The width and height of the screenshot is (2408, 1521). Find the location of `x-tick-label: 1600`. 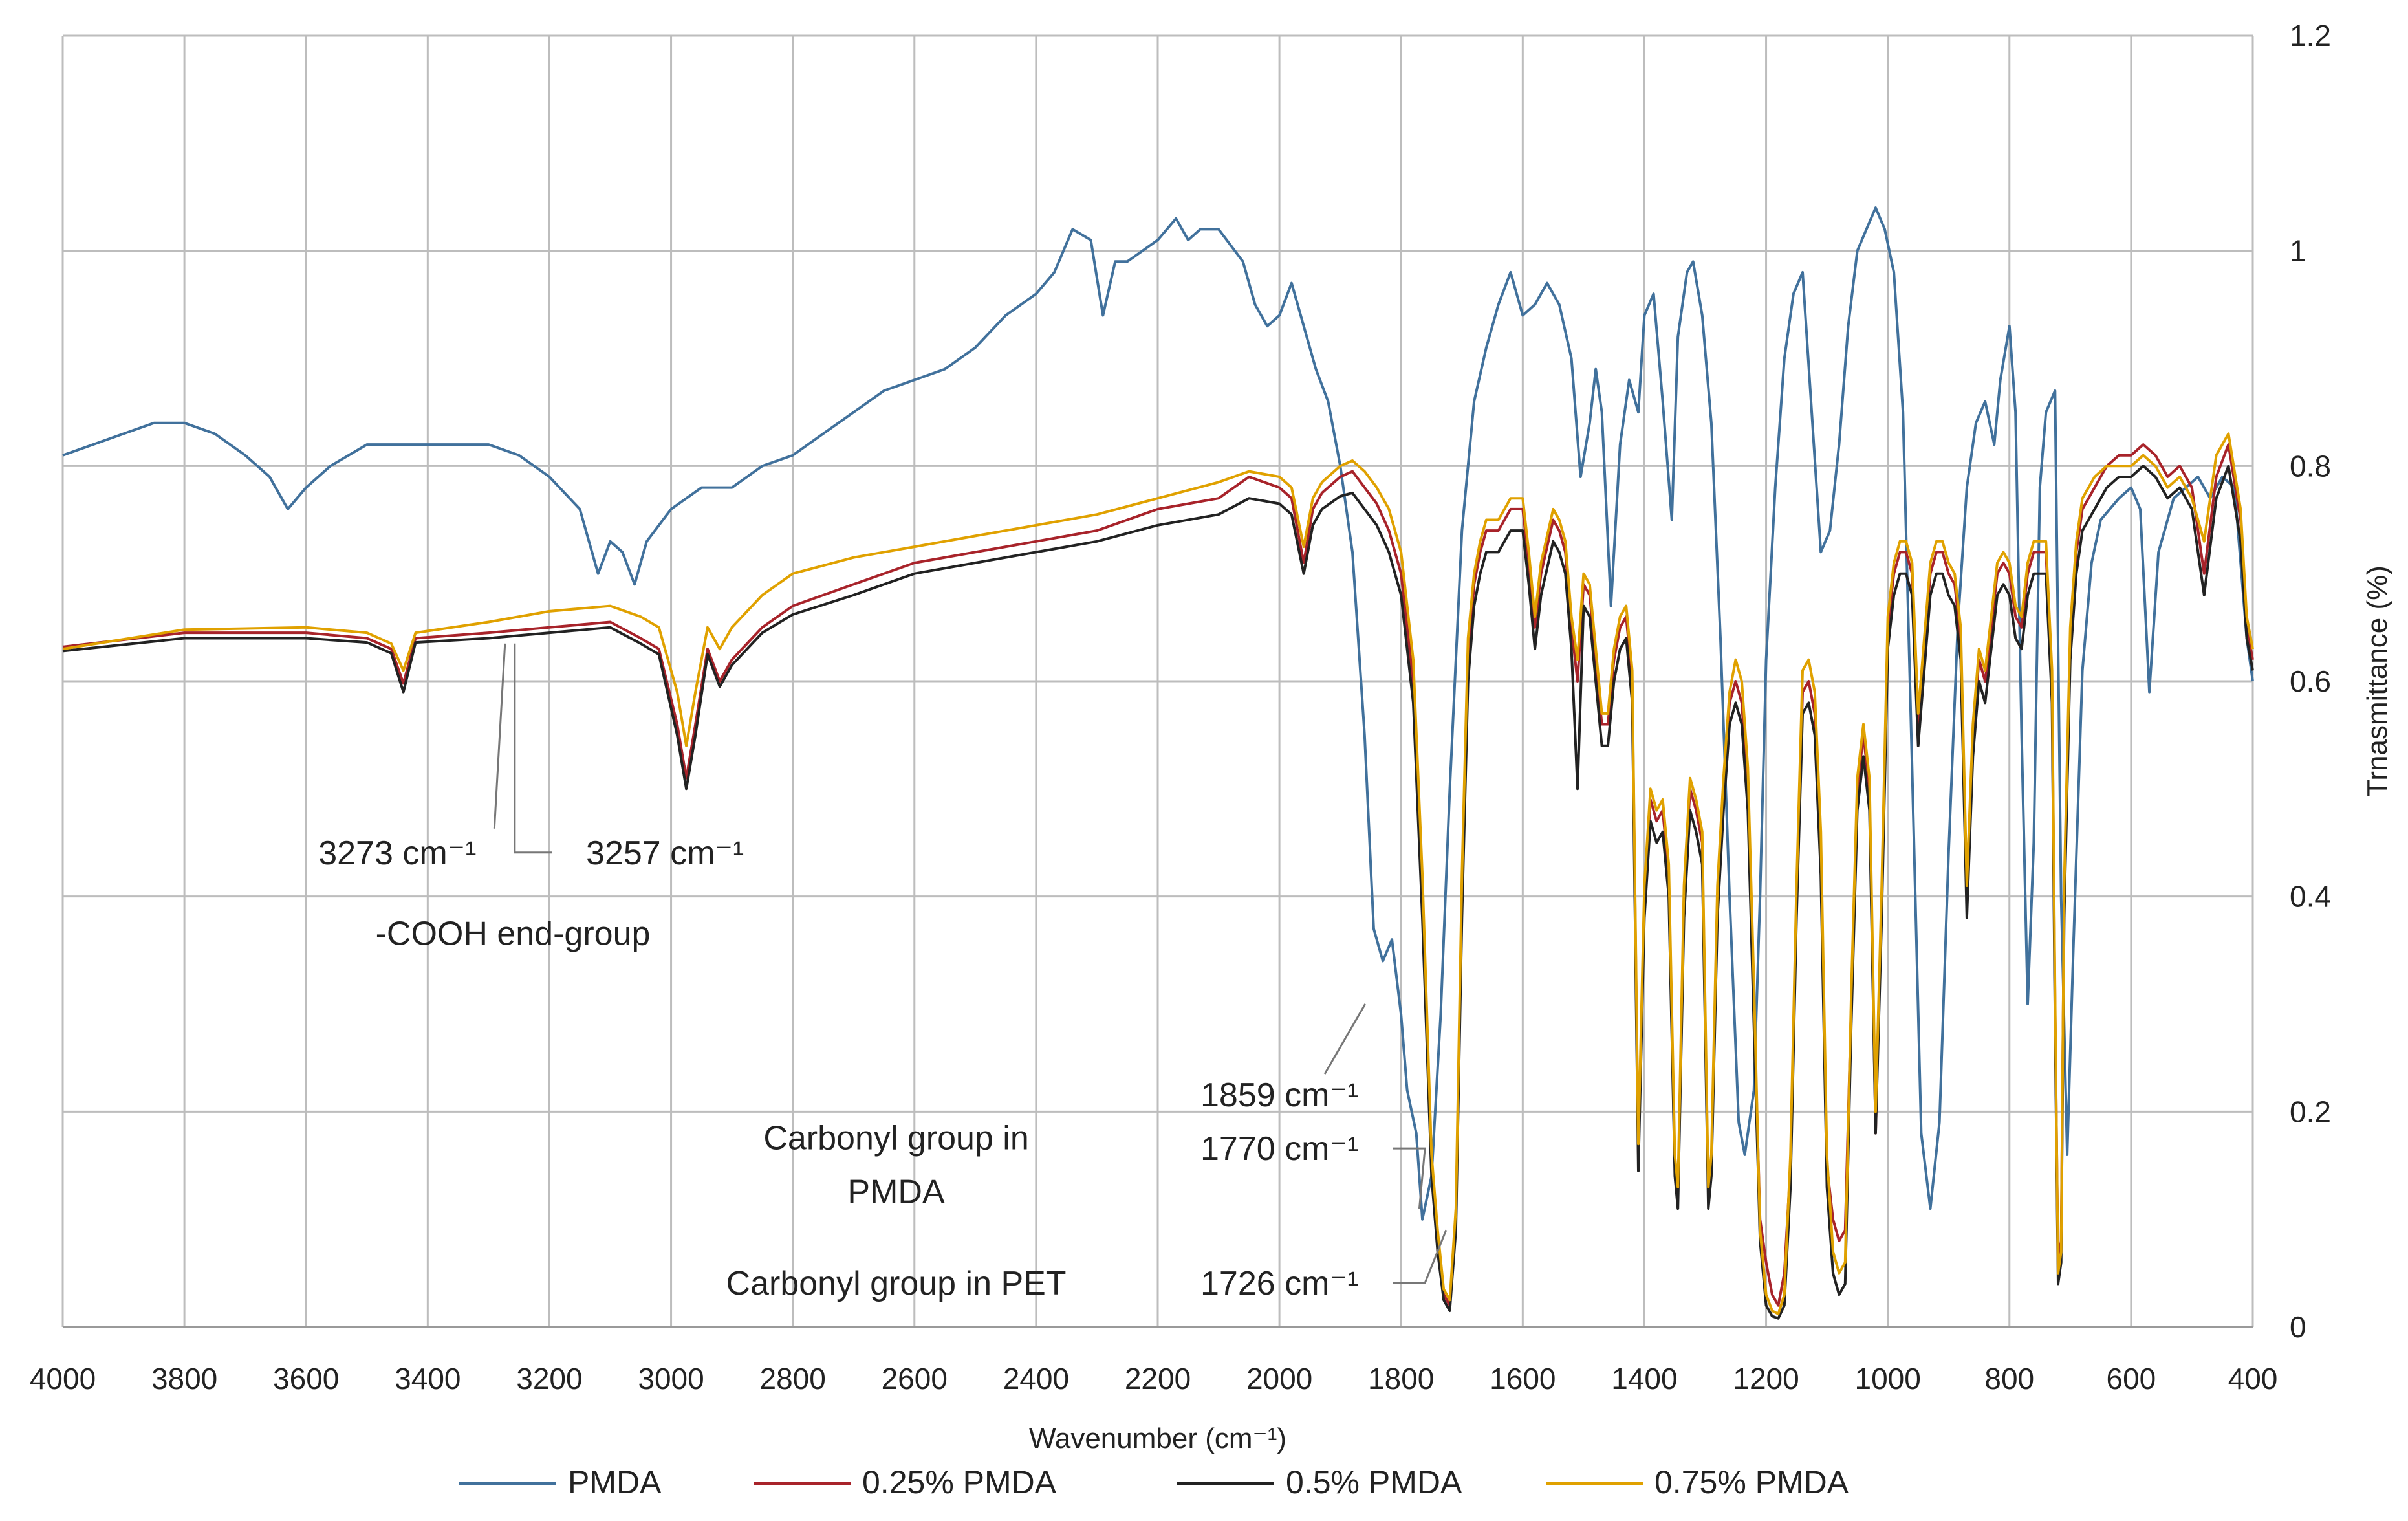

x-tick-label: 1600 is located at coordinates (1523, 1378).